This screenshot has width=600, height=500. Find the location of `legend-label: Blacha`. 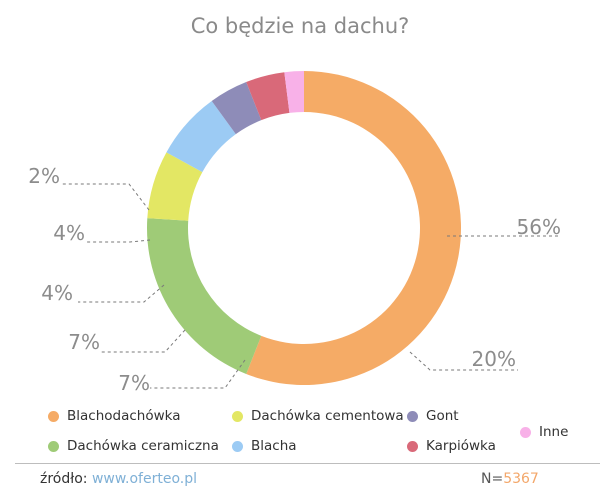

legend-label: Blacha is located at coordinates (274, 446).